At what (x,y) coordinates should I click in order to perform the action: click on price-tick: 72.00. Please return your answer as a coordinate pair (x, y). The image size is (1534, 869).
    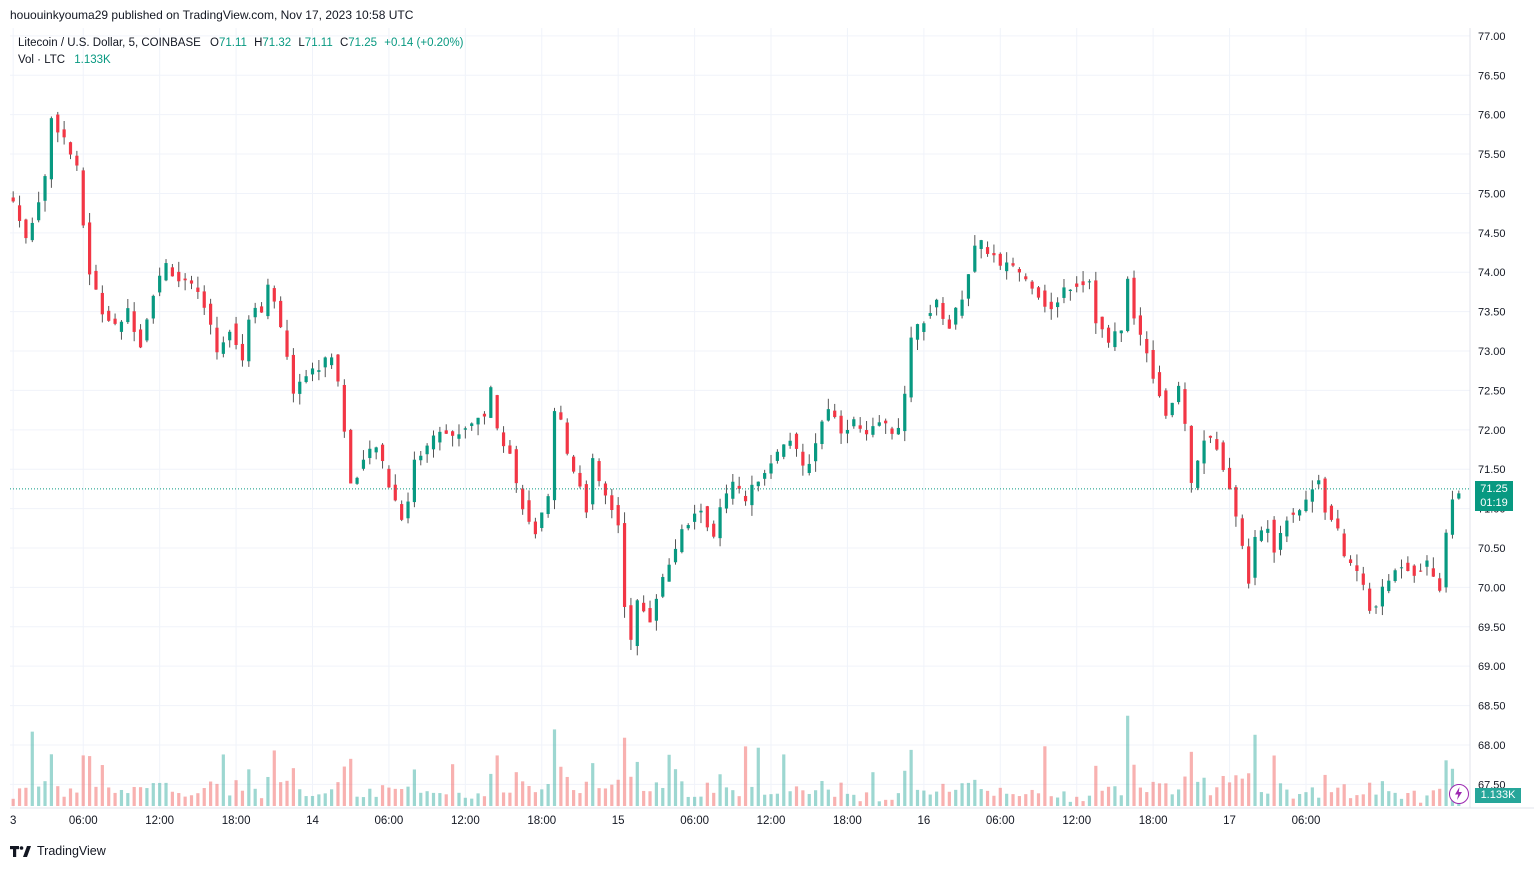
    Looking at the image, I should click on (1492, 431).